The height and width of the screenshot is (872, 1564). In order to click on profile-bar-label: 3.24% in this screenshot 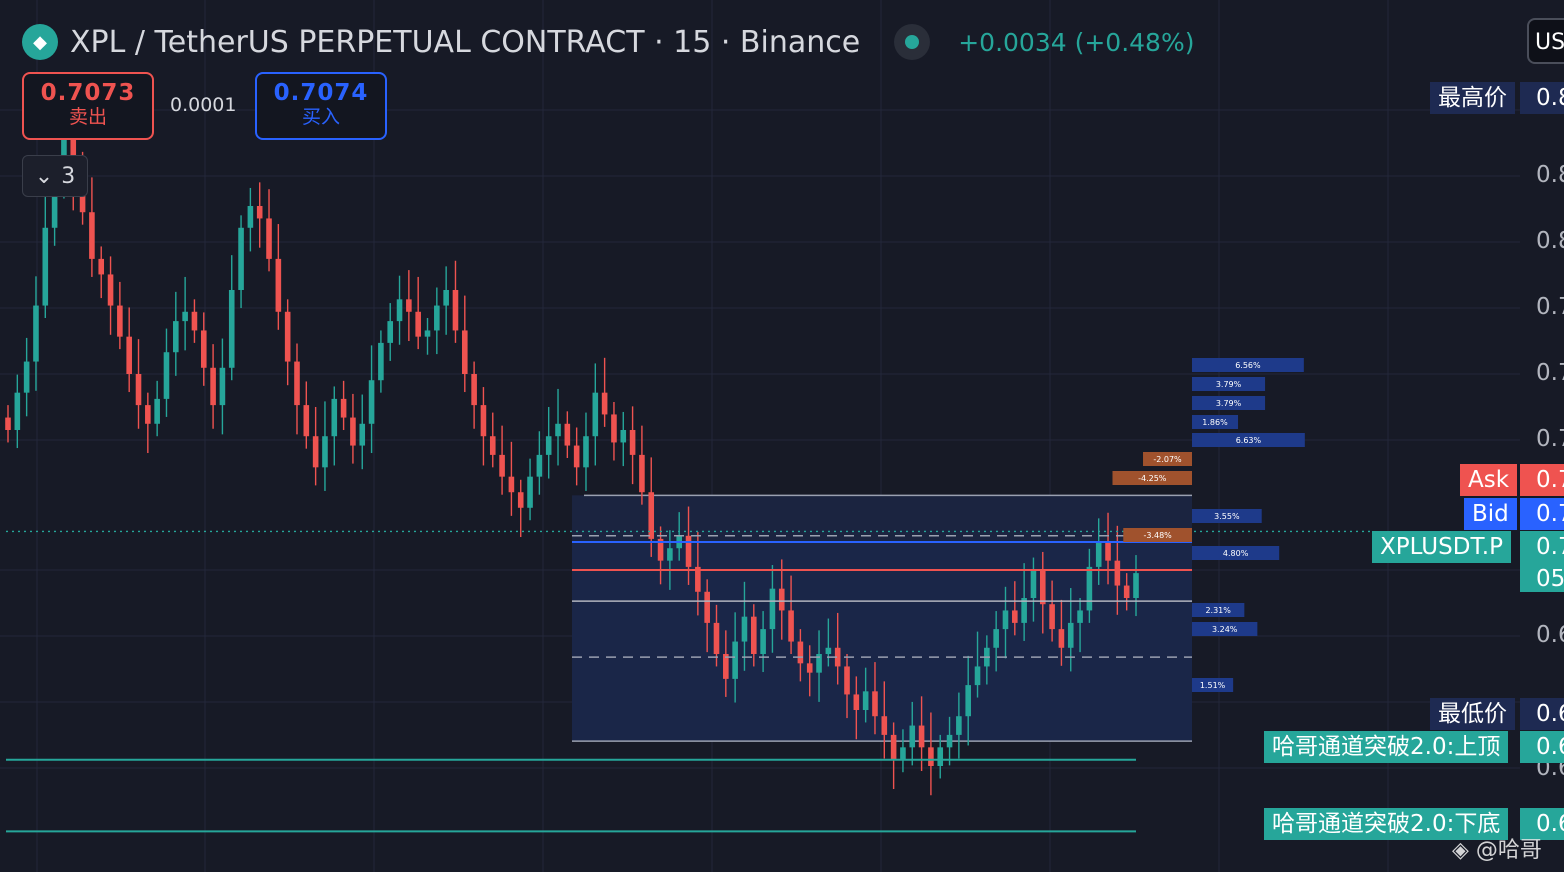, I will do `click(1225, 629)`.